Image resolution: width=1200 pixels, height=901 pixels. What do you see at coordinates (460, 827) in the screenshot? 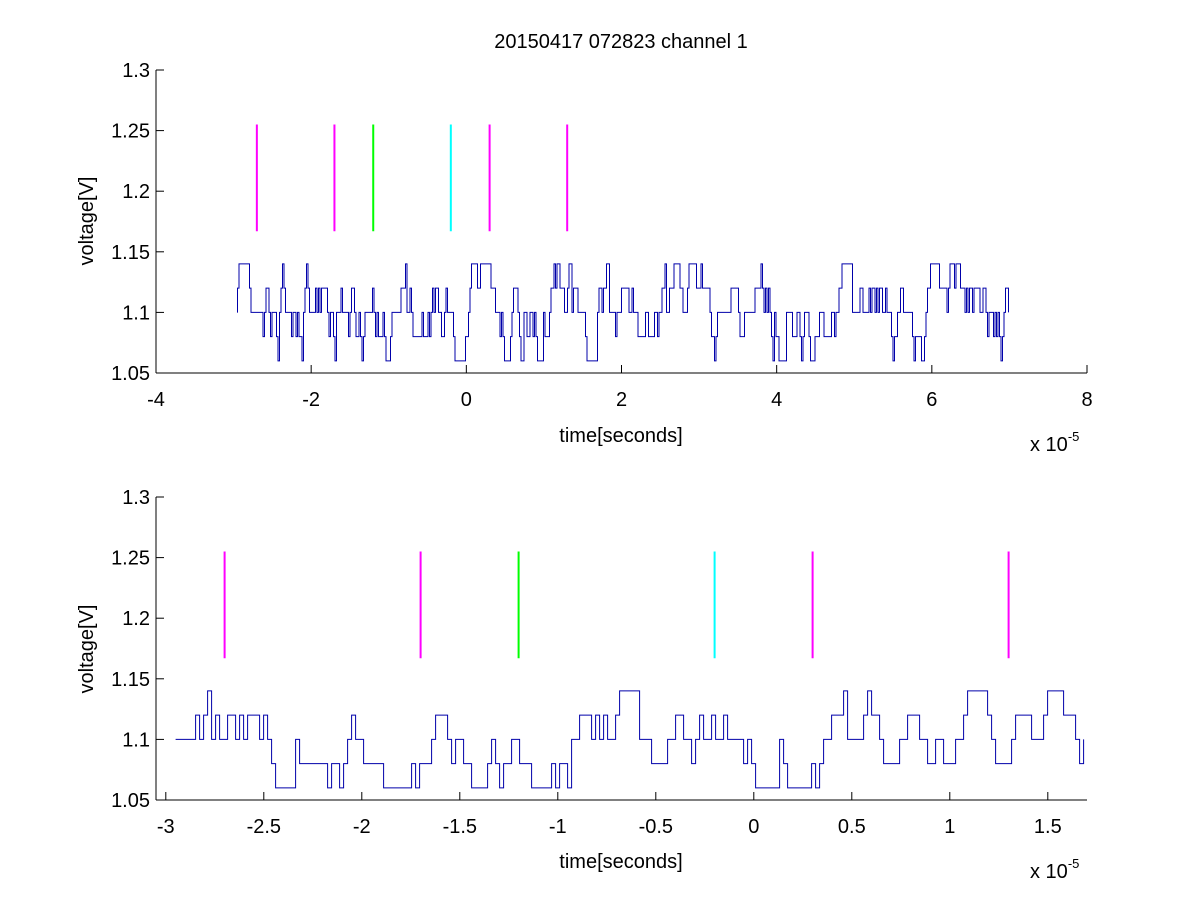
I see `bottom-x-tick-label: -1.5` at bounding box center [460, 827].